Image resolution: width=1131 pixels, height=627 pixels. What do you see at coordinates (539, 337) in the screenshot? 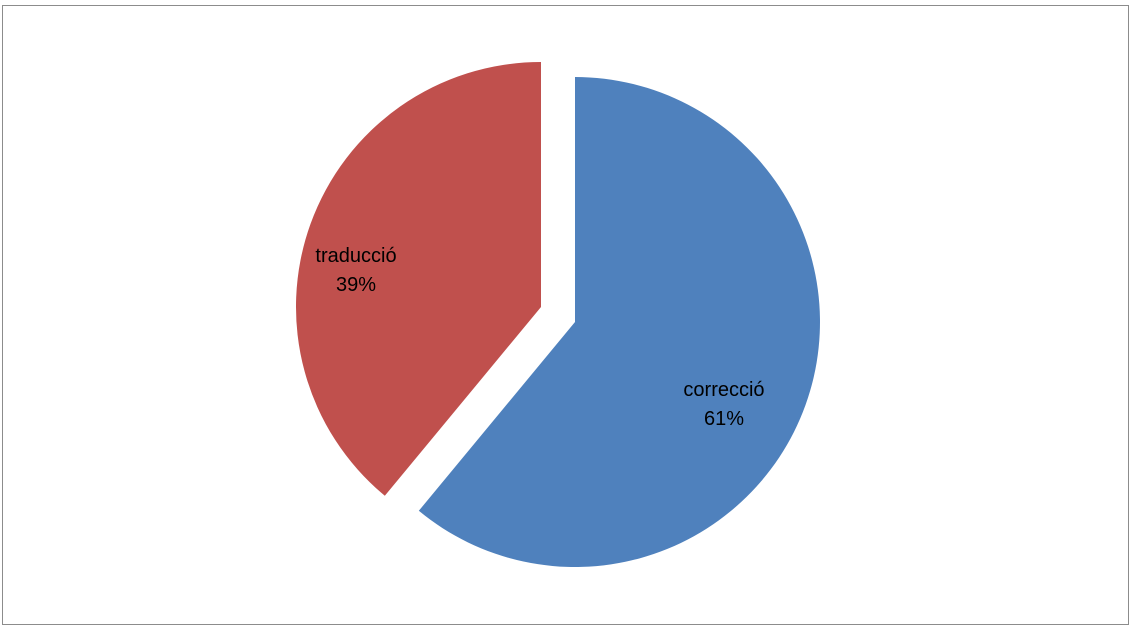
I see `pie-labels: correcció 61% traducció 39%` at bounding box center [539, 337].